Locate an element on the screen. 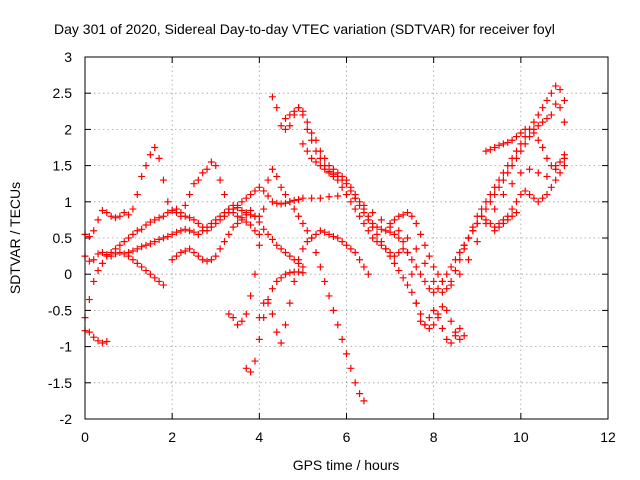 The height and width of the screenshot is (480, 640). x-tick-label: 12 is located at coordinates (608, 437).